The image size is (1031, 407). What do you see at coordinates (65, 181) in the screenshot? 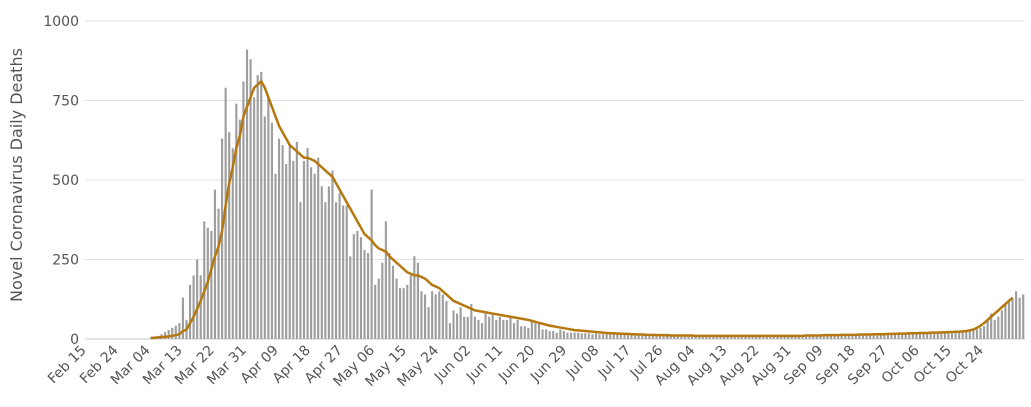
I see `y-tick-label: 500` at bounding box center [65, 181].